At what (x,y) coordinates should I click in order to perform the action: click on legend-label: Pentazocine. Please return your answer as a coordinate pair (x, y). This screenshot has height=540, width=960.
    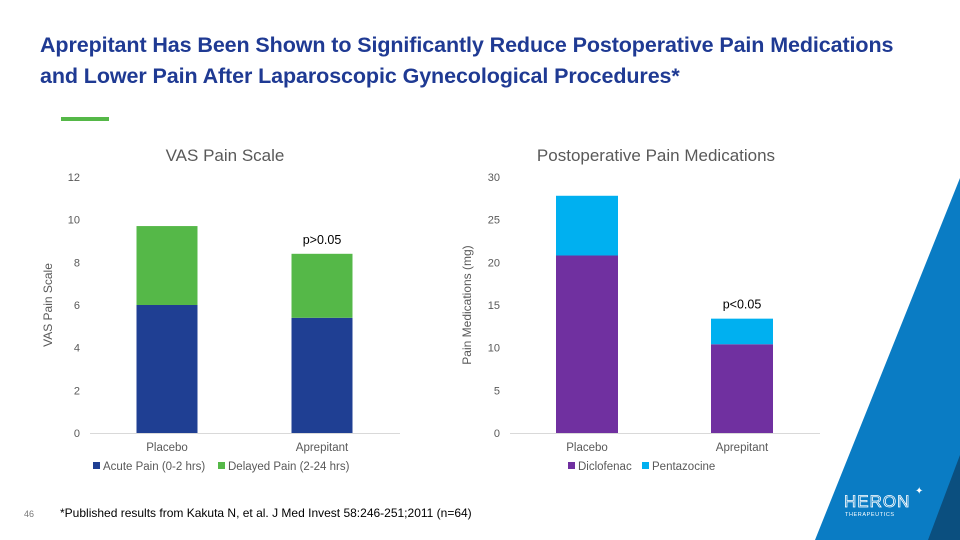
    Looking at the image, I should click on (683, 467).